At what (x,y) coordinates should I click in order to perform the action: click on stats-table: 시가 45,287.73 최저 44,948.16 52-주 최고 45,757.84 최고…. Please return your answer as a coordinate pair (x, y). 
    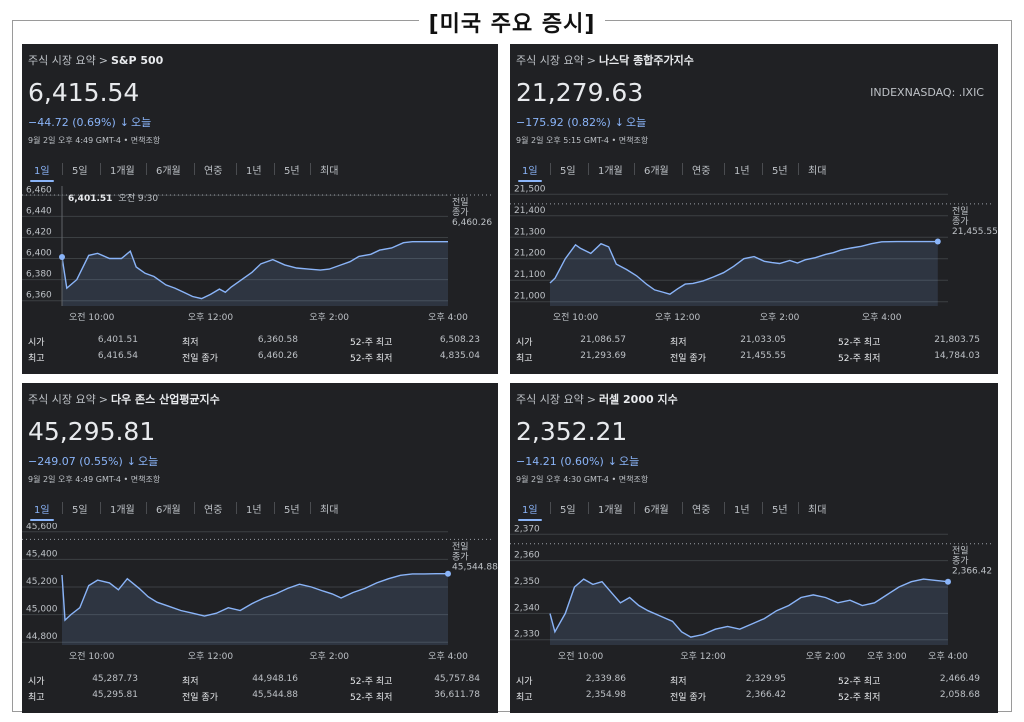
    Looking at the image, I should click on (260, 691).